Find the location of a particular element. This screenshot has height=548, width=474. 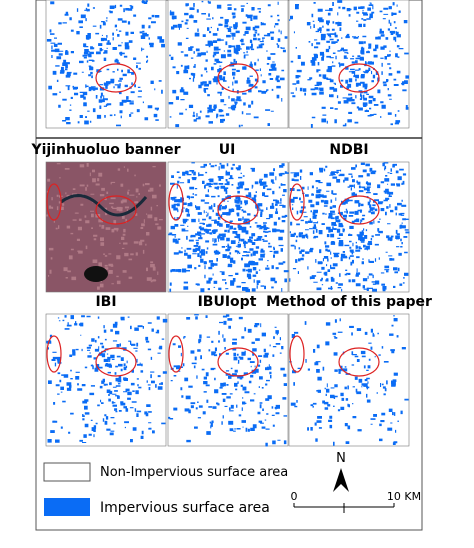

scale-label: 0 is located at coordinates (294, 496).